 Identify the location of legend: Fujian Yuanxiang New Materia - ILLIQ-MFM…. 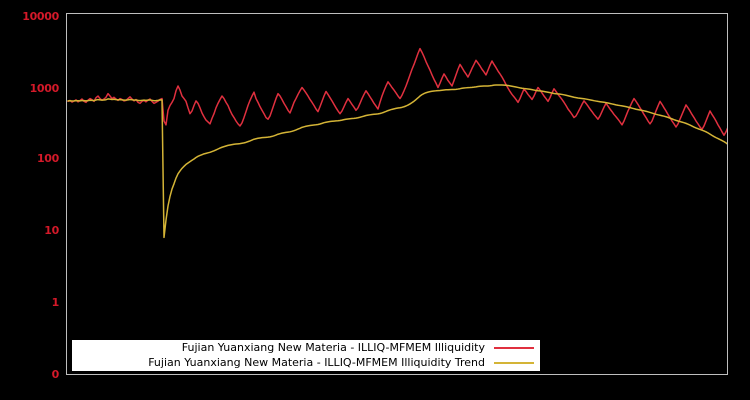
(306, 355).